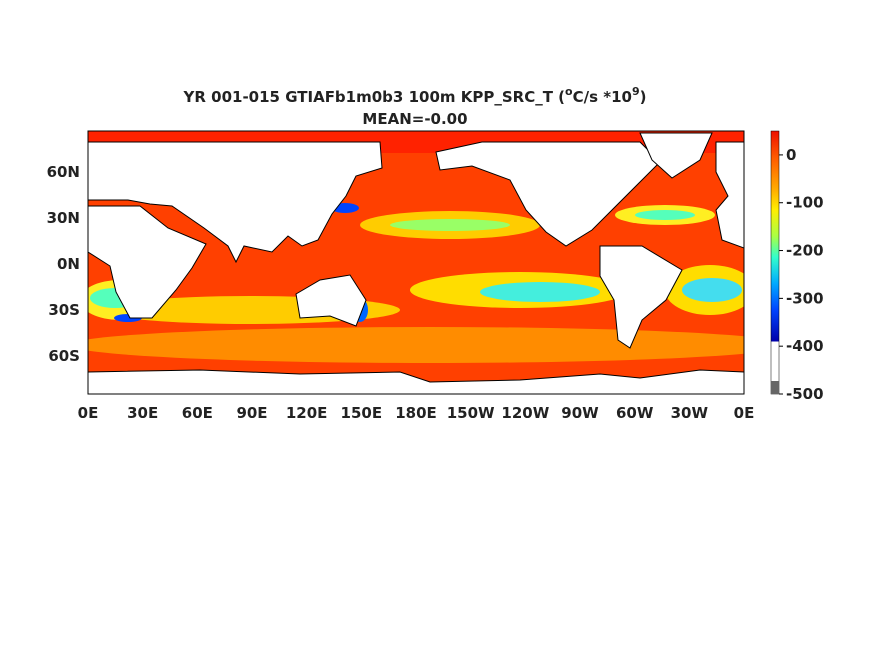 This screenshot has width=875, height=656. Describe the element at coordinates (690, 413) in the screenshot. I see `lon-label: 30W` at that location.